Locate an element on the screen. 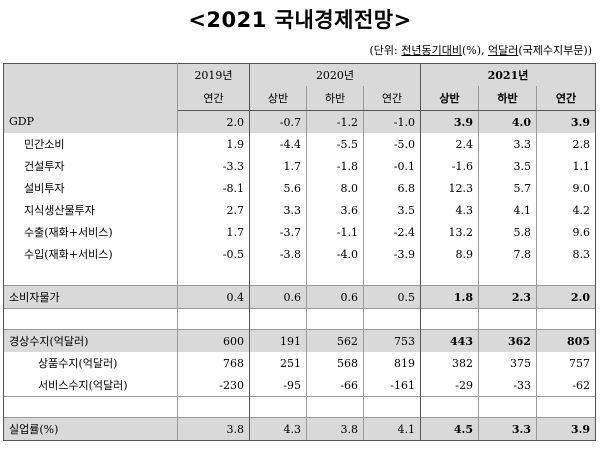 The width and height of the screenshot is (600, 456). cell-value: -3.9 is located at coordinates (392, 254).